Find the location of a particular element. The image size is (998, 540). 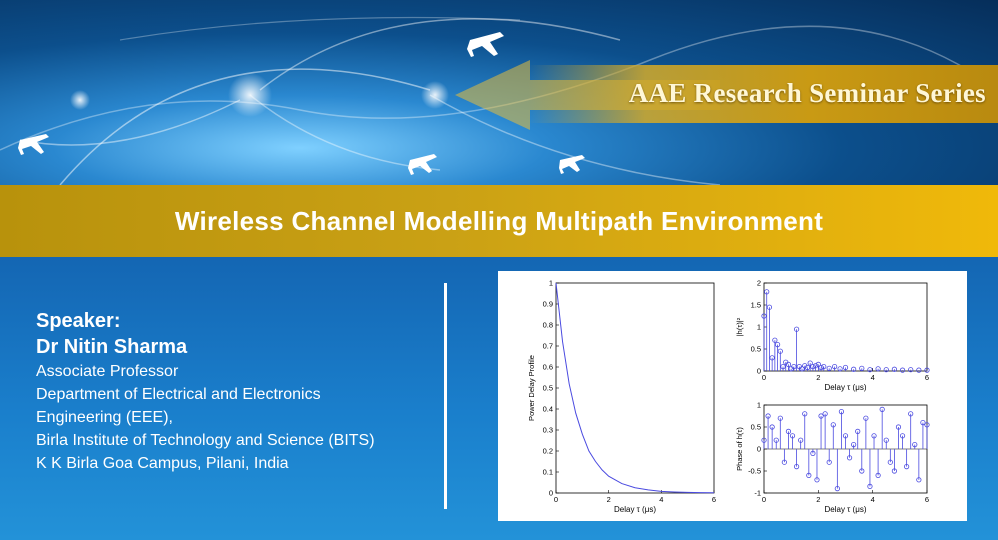

y-tick-label: 0.4 is located at coordinates (548, 409).